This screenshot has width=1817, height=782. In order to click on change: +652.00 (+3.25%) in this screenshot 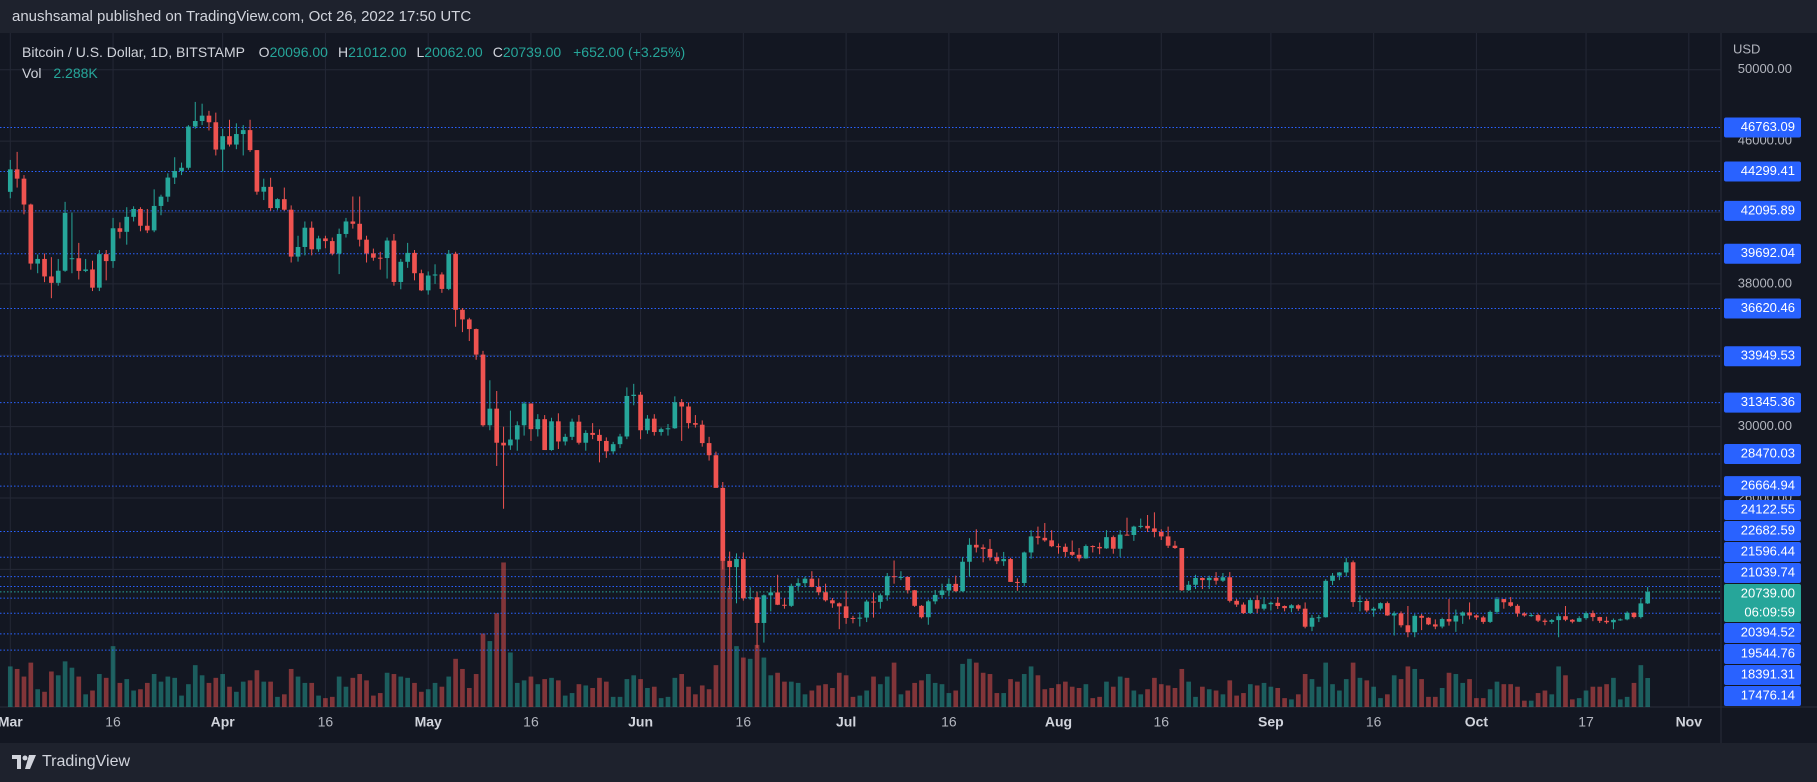, I will do `click(629, 52)`.